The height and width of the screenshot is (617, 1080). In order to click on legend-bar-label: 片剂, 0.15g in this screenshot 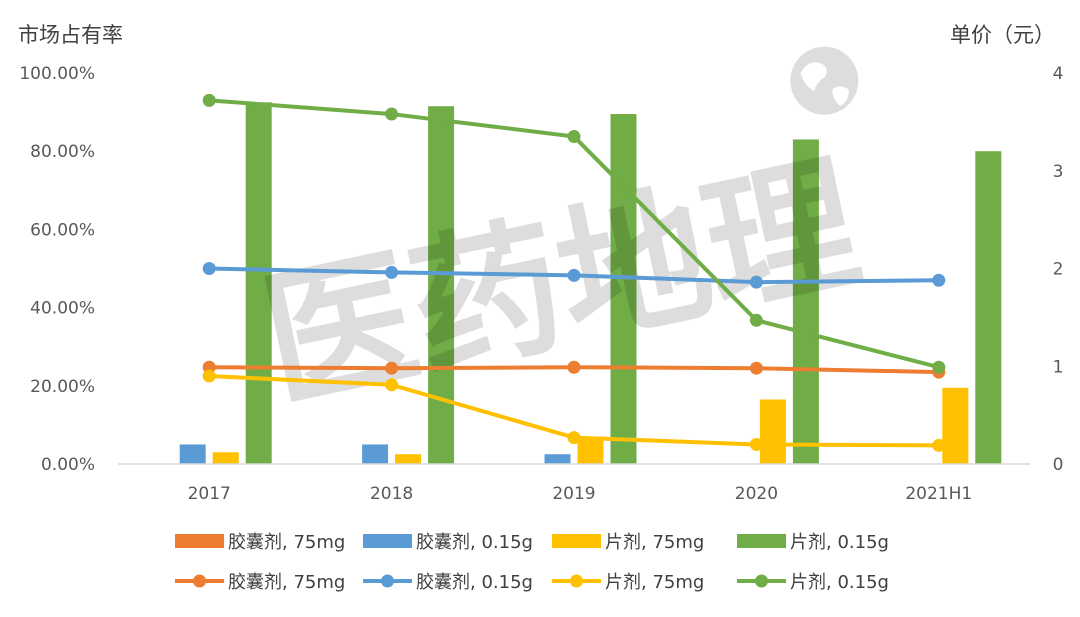, I will do `click(839, 542)`.